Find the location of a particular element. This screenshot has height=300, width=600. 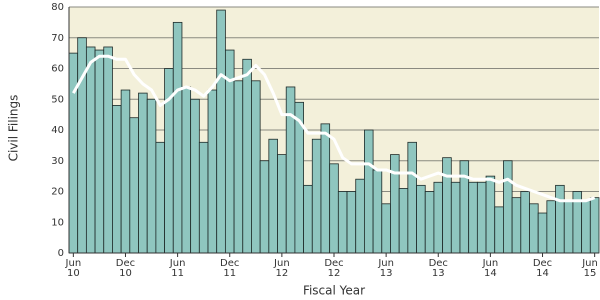

y-tick-label: 20 is located at coordinates (57, 192).